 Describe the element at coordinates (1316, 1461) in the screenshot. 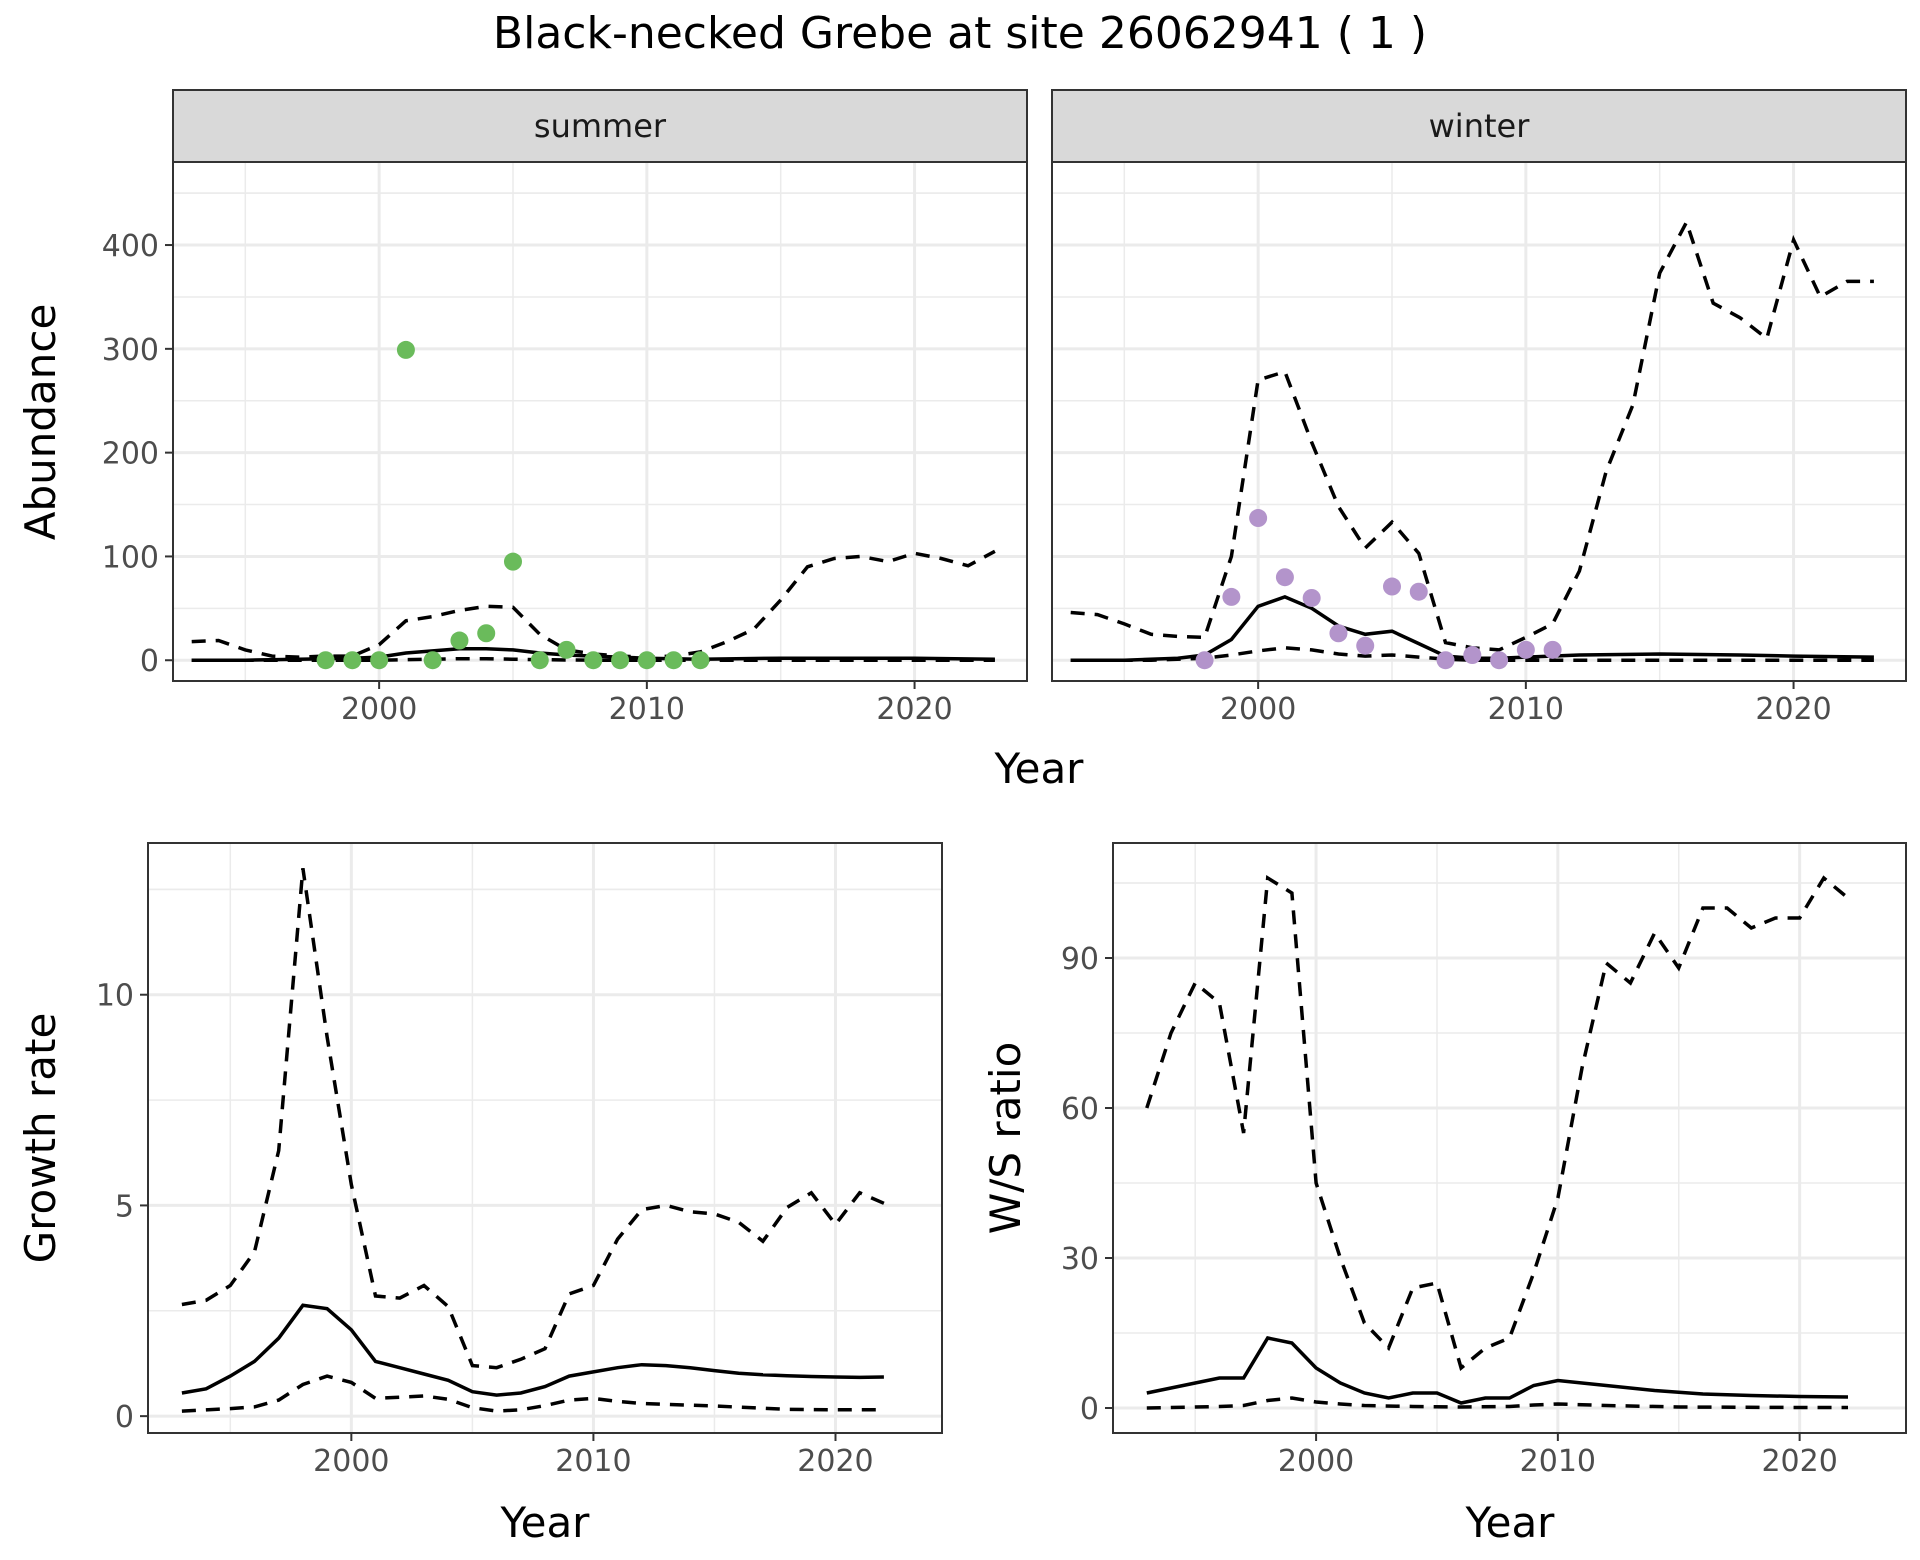

I see `ws-ratio-x-tick-label: 2000` at that location.